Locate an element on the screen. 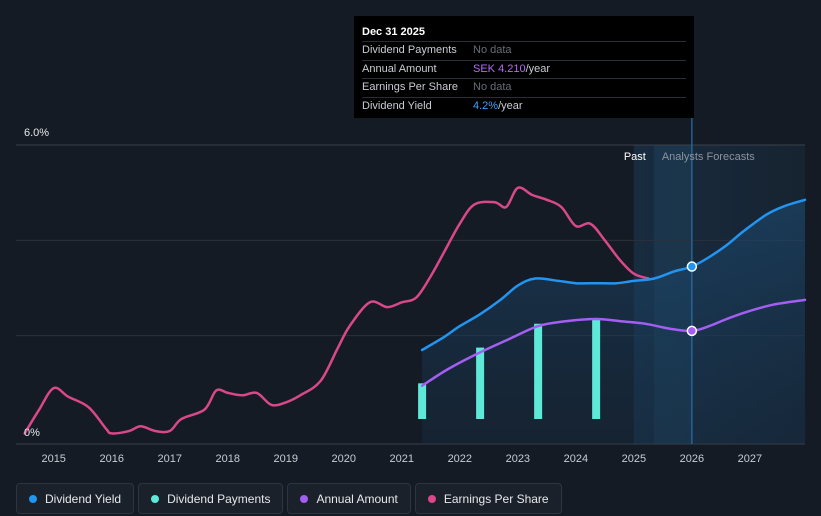  legend-label: Annual Amount is located at coordinates (357, 498).